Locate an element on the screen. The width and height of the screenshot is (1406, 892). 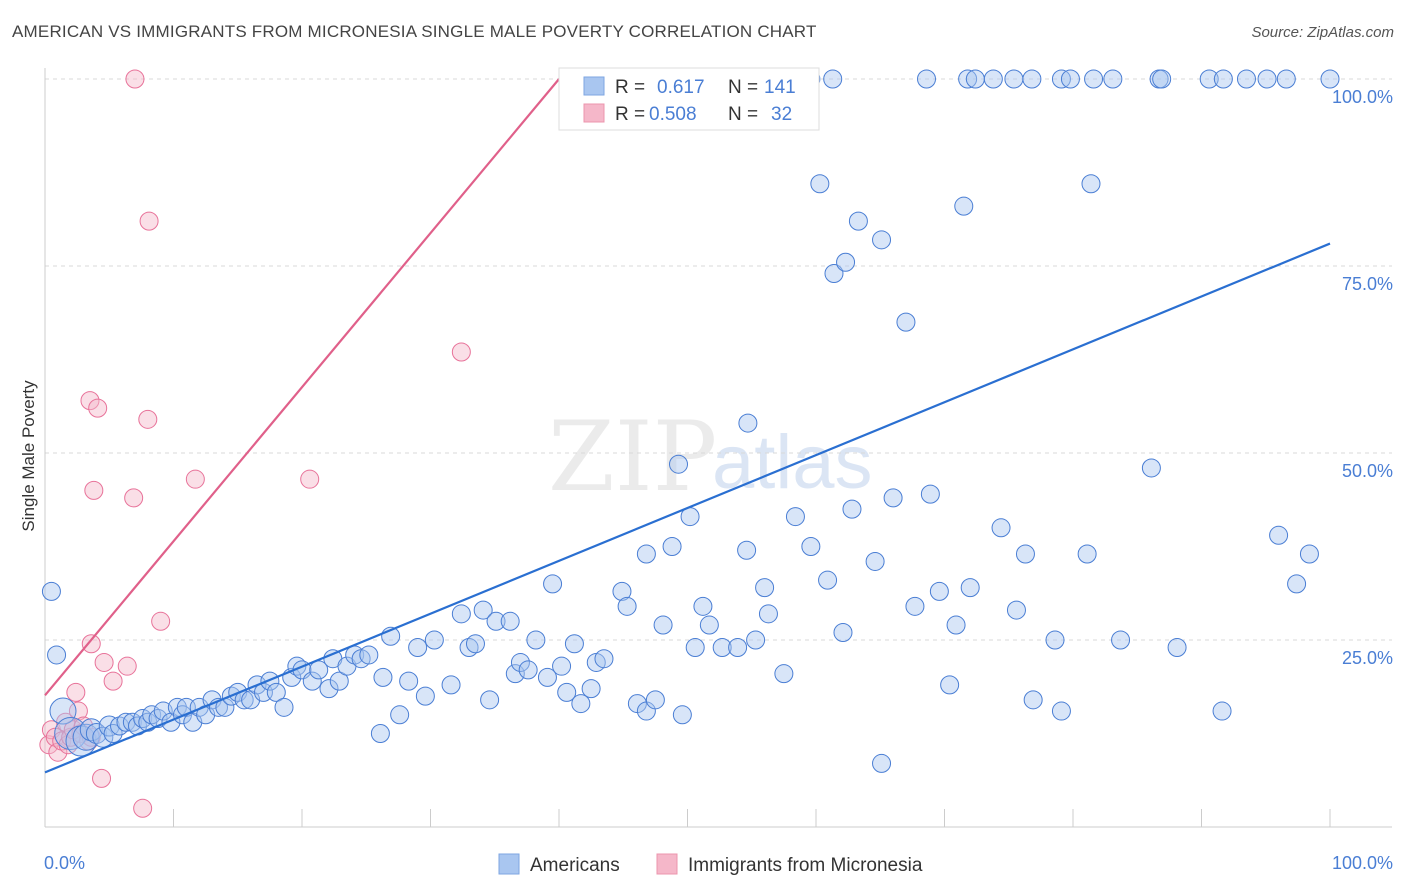
stats-n-label-americans: N = is located at coordinates (743, 87).